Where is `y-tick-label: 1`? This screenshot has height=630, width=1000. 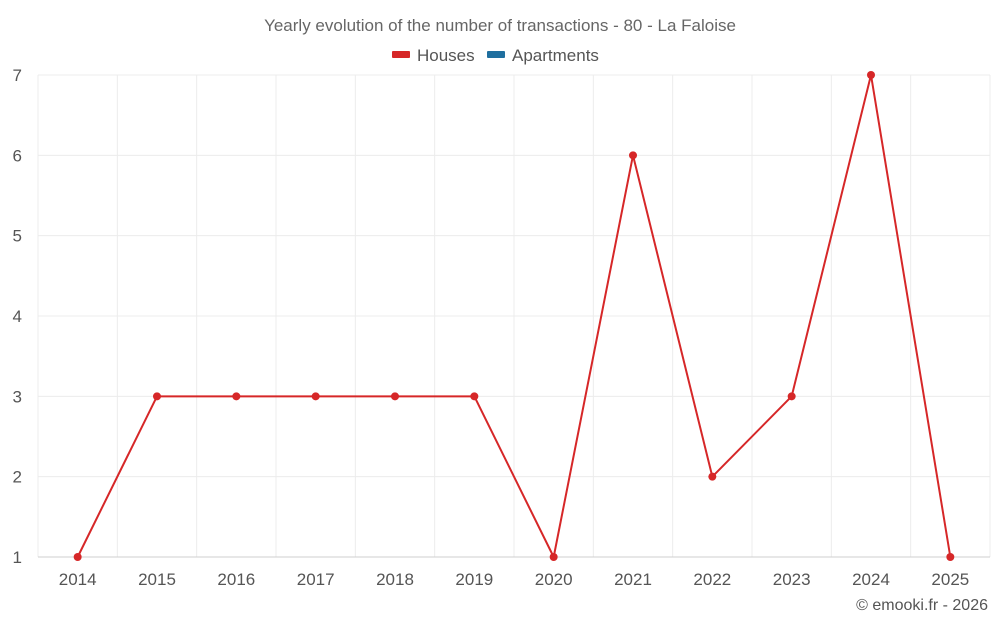 y-tick-label: 1 is located at coordinates (17, 557).